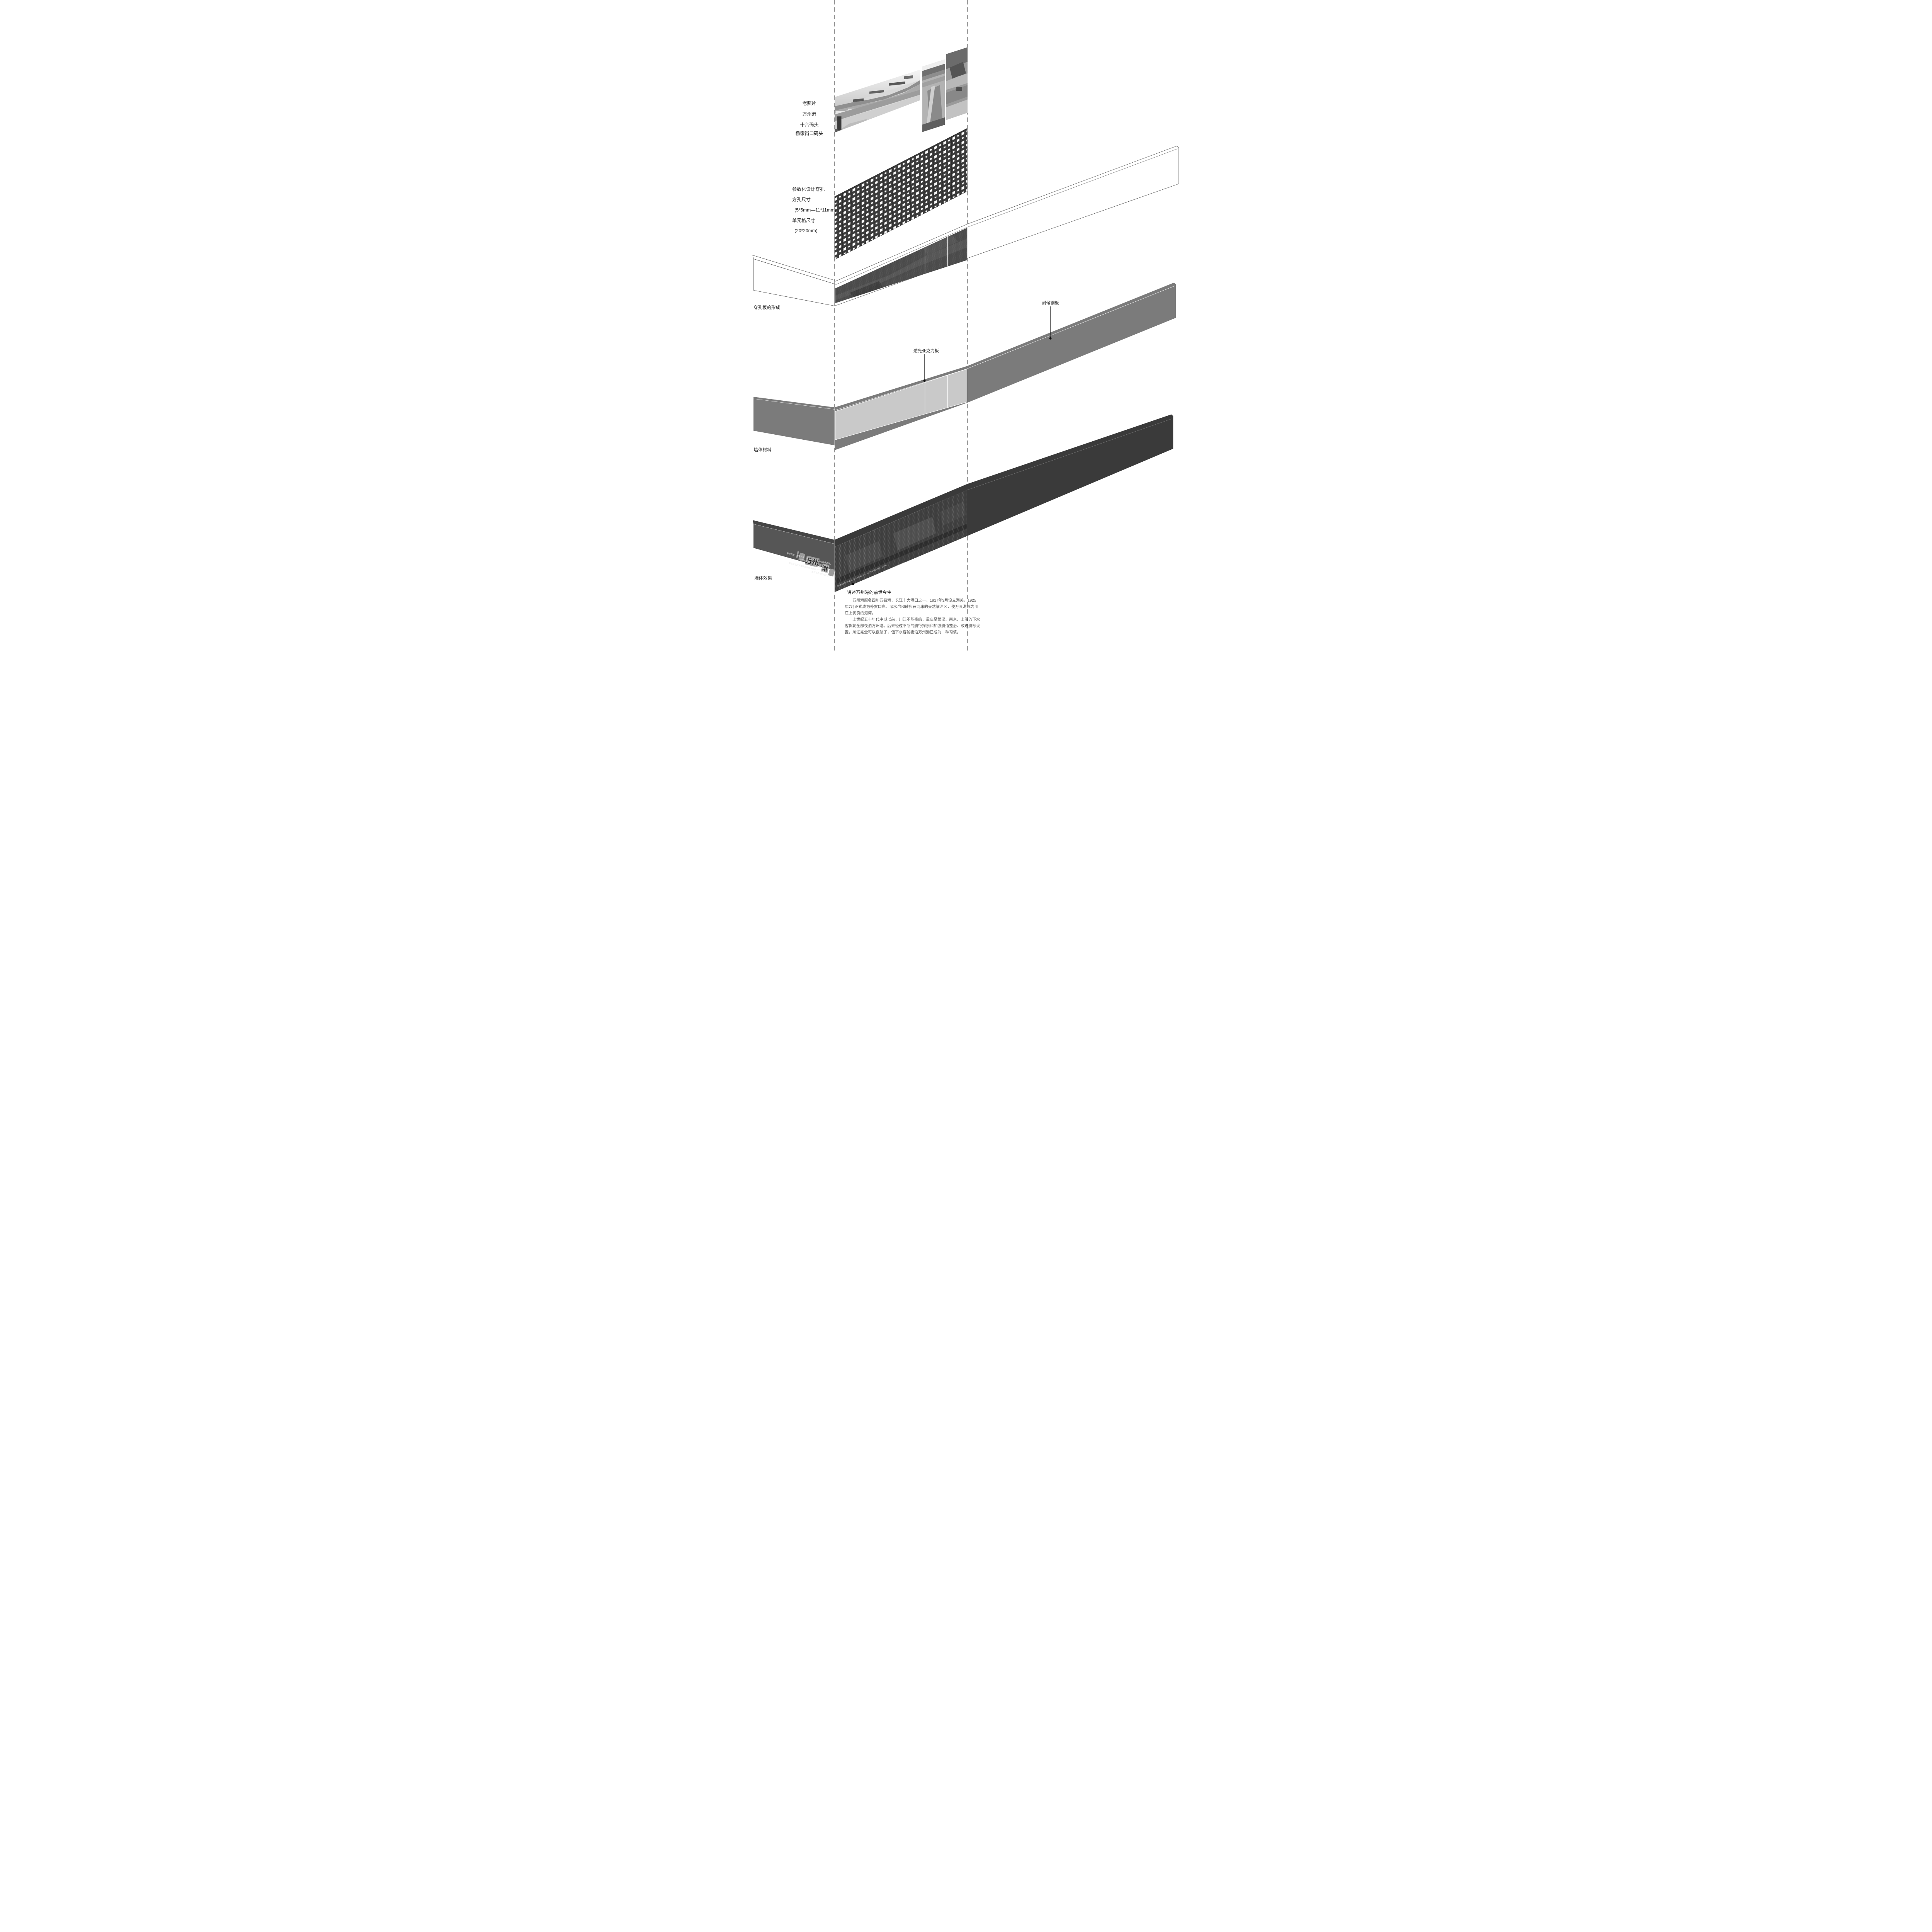  I want to click on effect-step-label: 墙体效果, so click(763, 578).